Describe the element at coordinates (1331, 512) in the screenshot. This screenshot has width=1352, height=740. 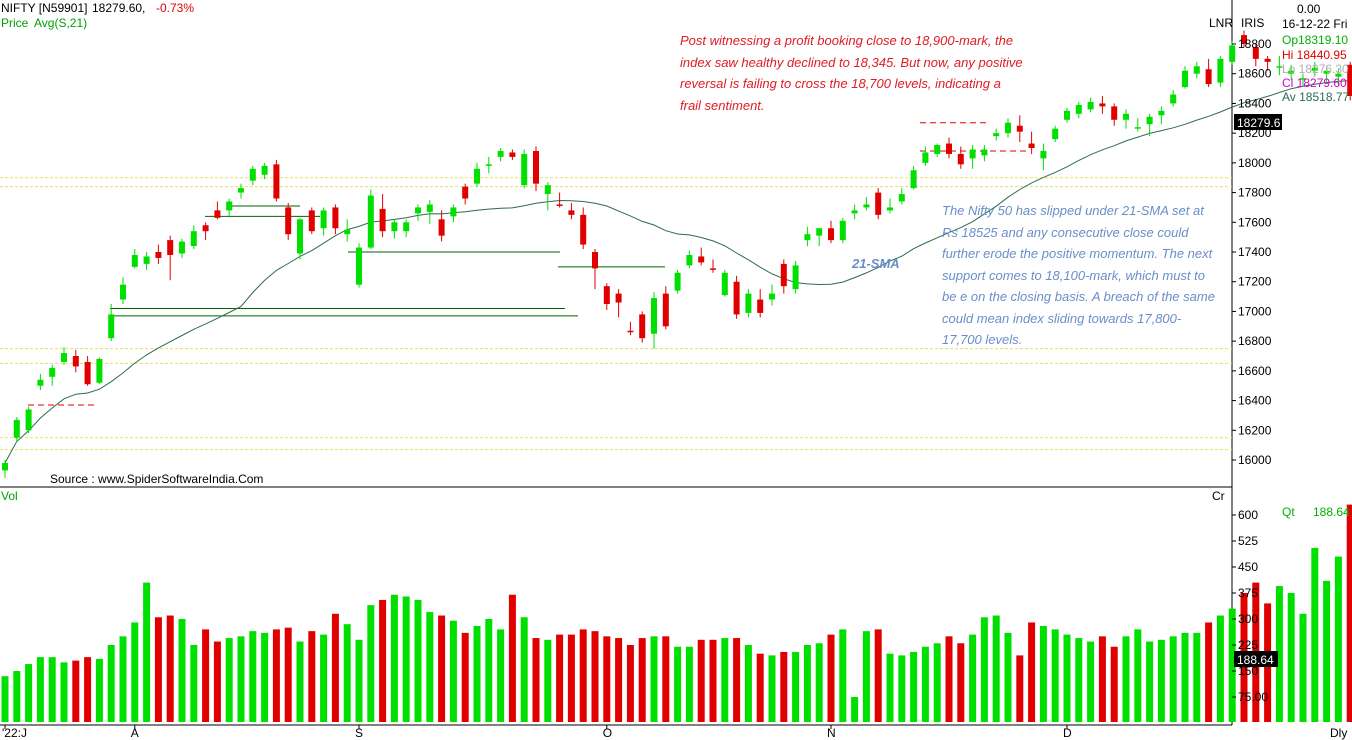
I see `qt-value: 188.64` at that location.